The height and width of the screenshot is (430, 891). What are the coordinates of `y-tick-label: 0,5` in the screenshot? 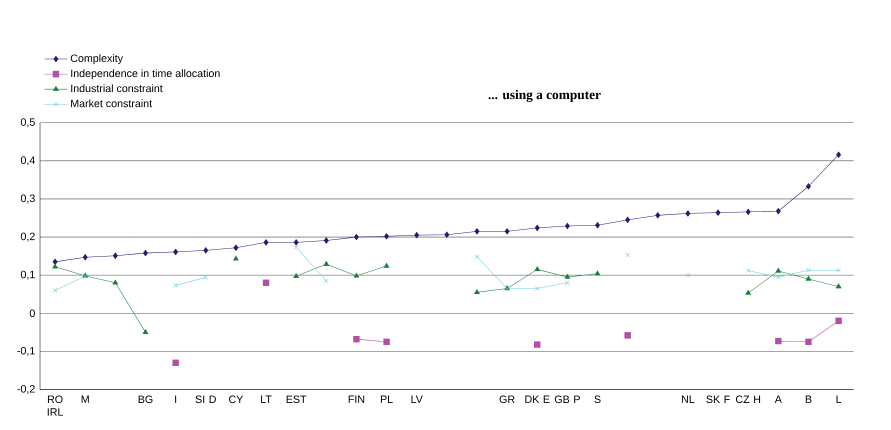 It's located at (27, 123).